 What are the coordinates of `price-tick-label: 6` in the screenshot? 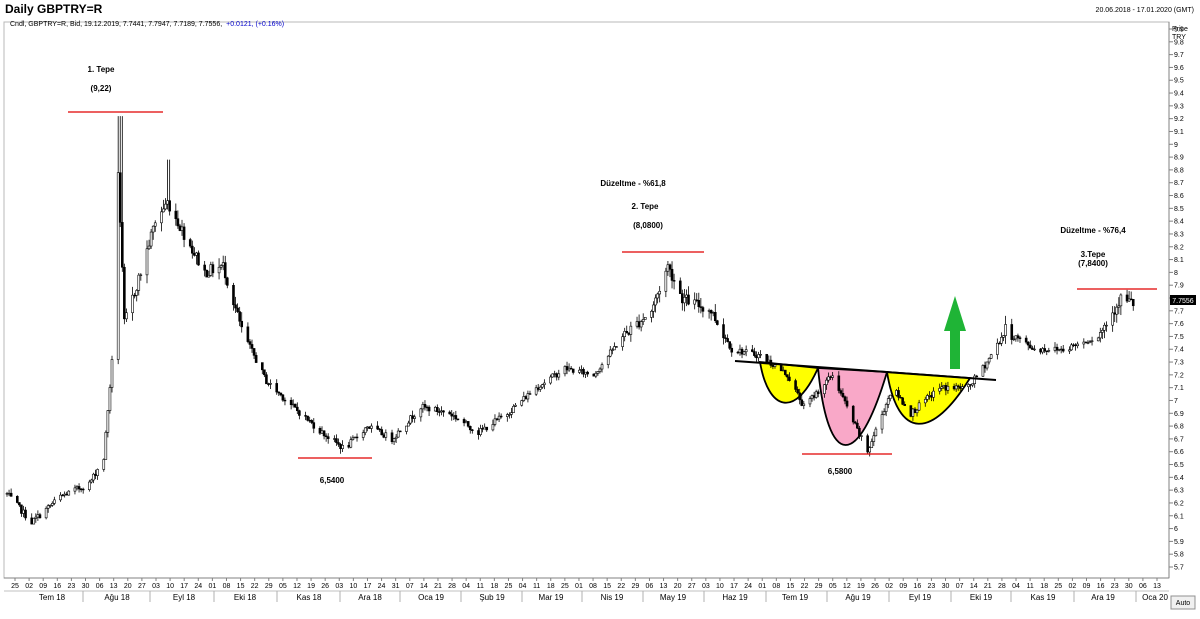 It's located at (1176, 529).